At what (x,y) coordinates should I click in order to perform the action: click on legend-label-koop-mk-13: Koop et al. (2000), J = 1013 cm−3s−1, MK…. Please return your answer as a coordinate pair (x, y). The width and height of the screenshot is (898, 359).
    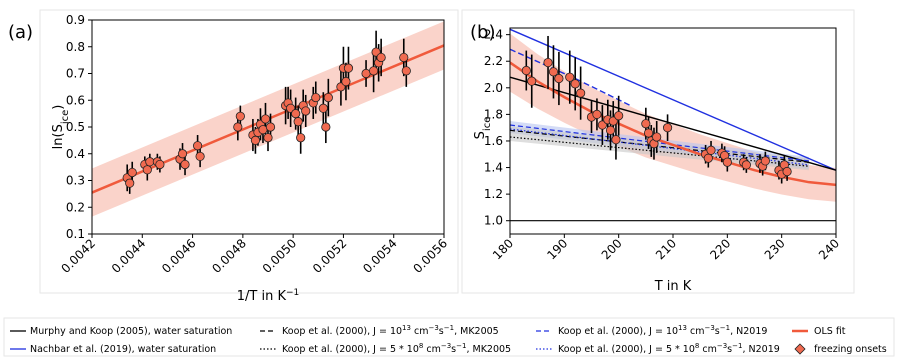
    Looking at the image, I should click on (390, 330).